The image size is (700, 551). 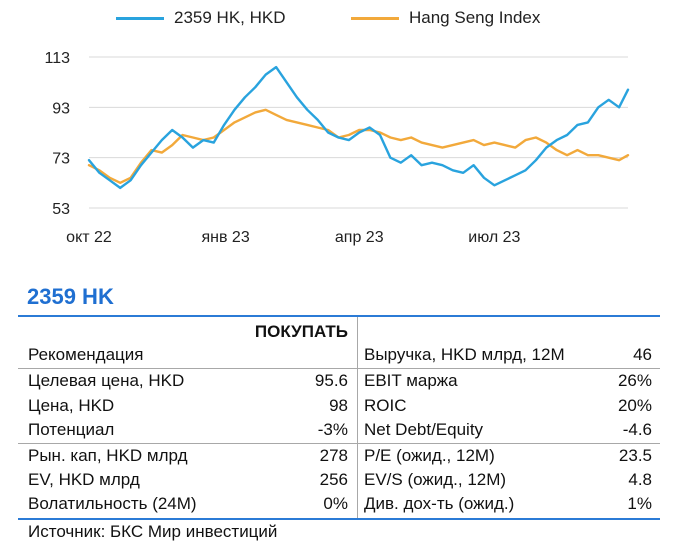 What do you see at coordinates (357, 417) in the screenshot?
I see `table-column-separator` at bounding box center [357, 417].